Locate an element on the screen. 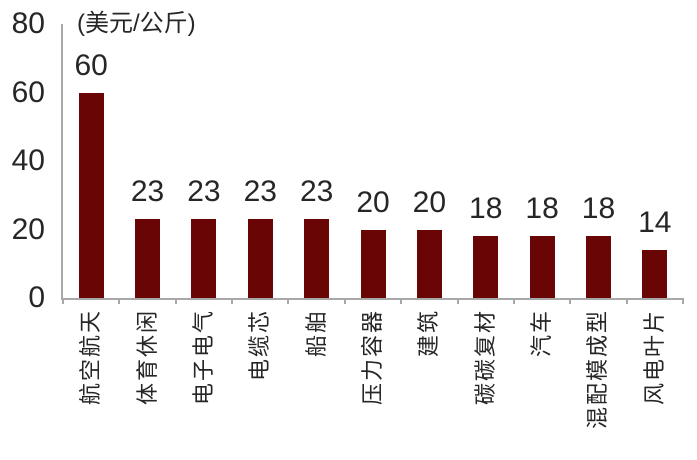  x-axis-category-label: 船舶 is located at coordinates (316, 333).